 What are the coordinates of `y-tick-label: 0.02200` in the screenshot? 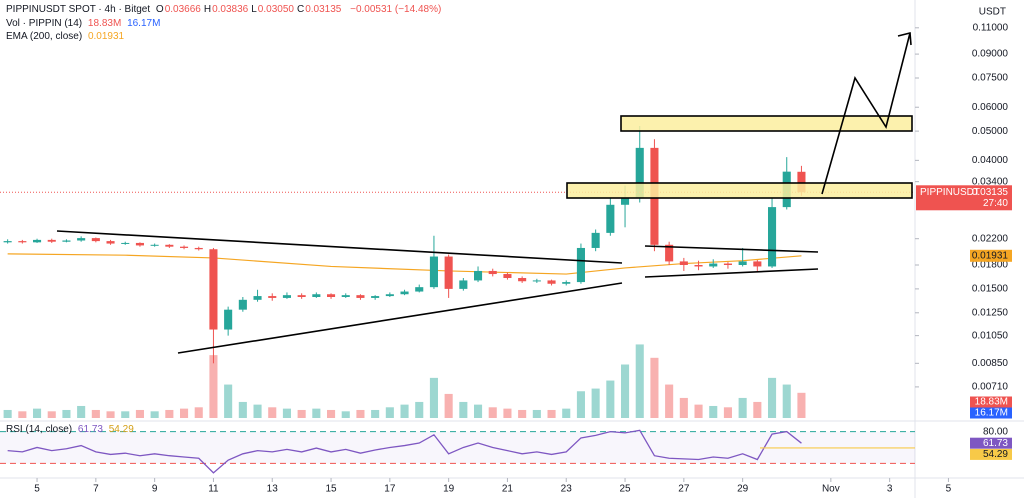 It's located at (990, 238).